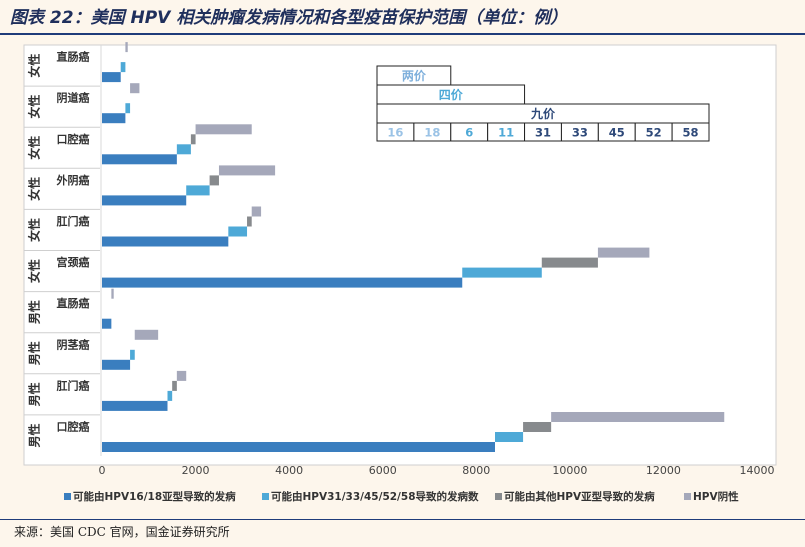 The height and width of the screenshot is (547, 805). I want to click on x-tick-label: 10000, so click(569, 470).